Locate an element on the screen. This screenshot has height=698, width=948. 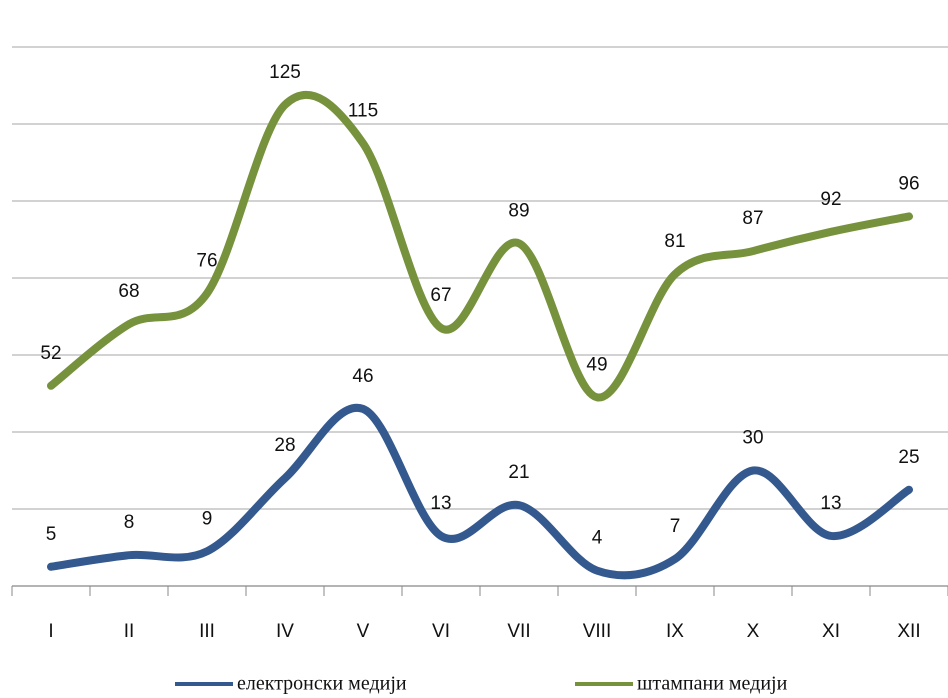
data-label: 87 is located at coordinates (752, 218).